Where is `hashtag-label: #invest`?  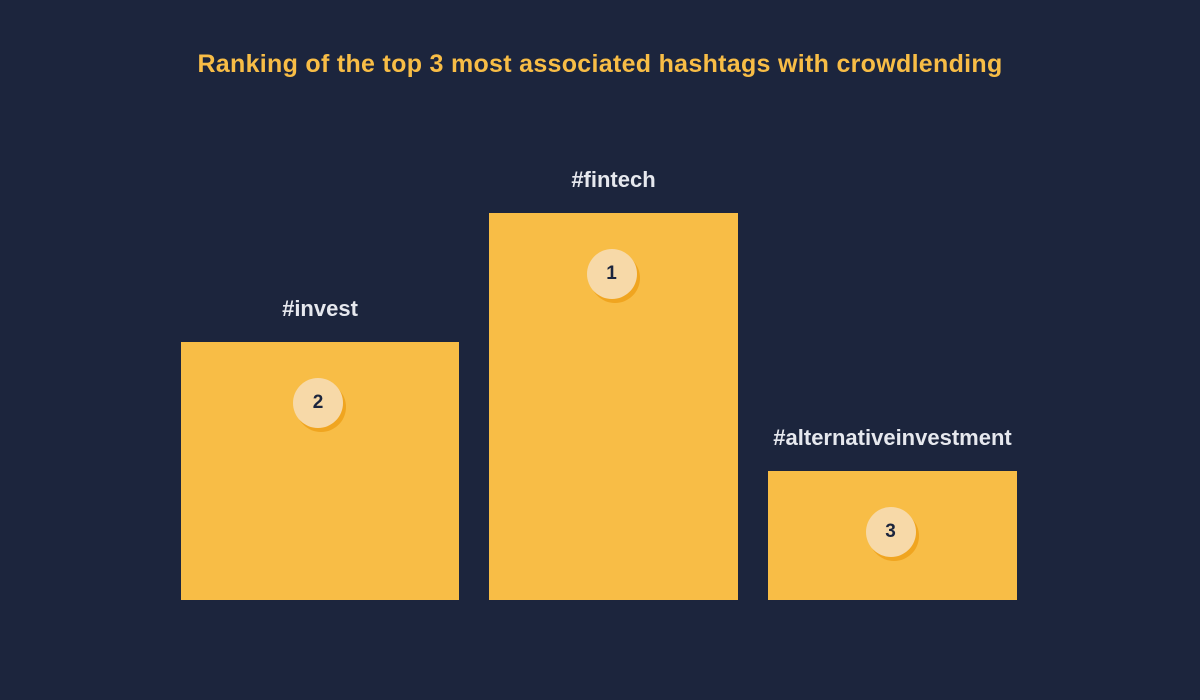 hashtag-label: #invest is located at coordinates (320, 308).